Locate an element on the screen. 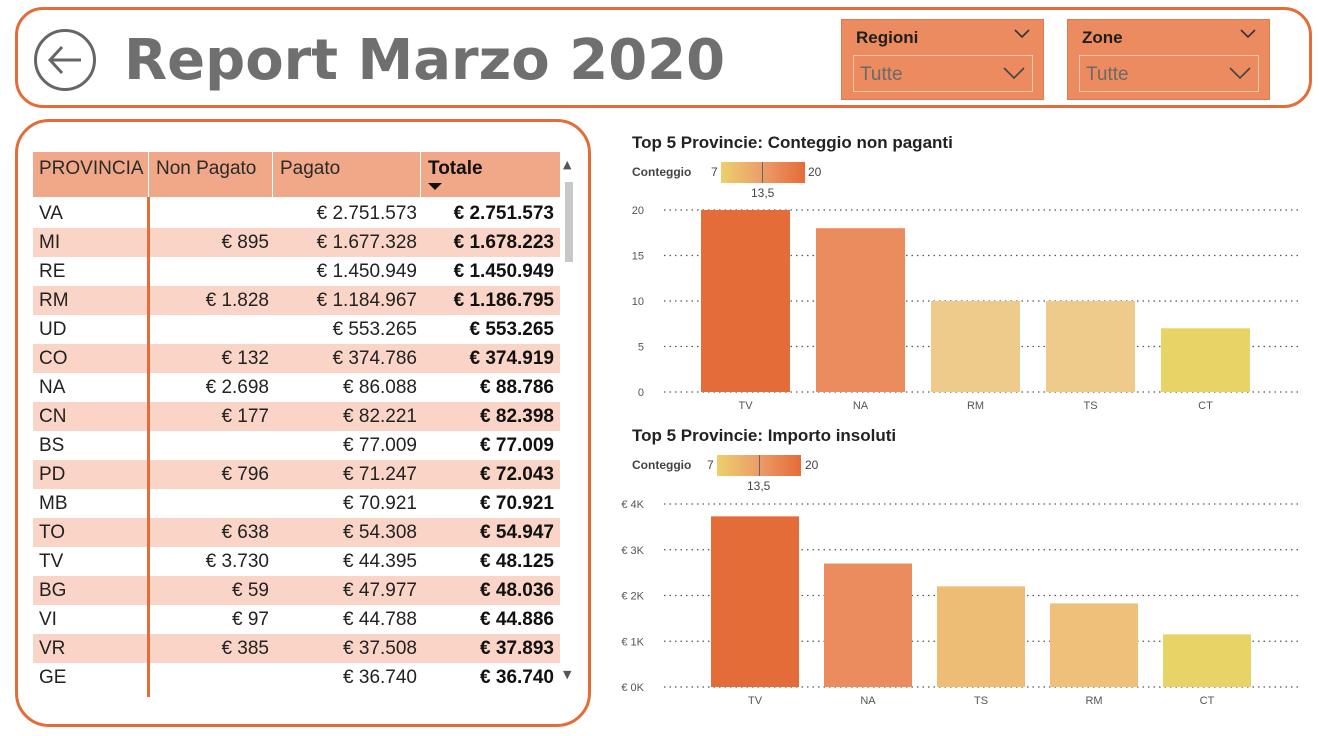 The height and width of the screenshot is (736, 1319). x-tick-label: TS is located at coordinates (981, 701).